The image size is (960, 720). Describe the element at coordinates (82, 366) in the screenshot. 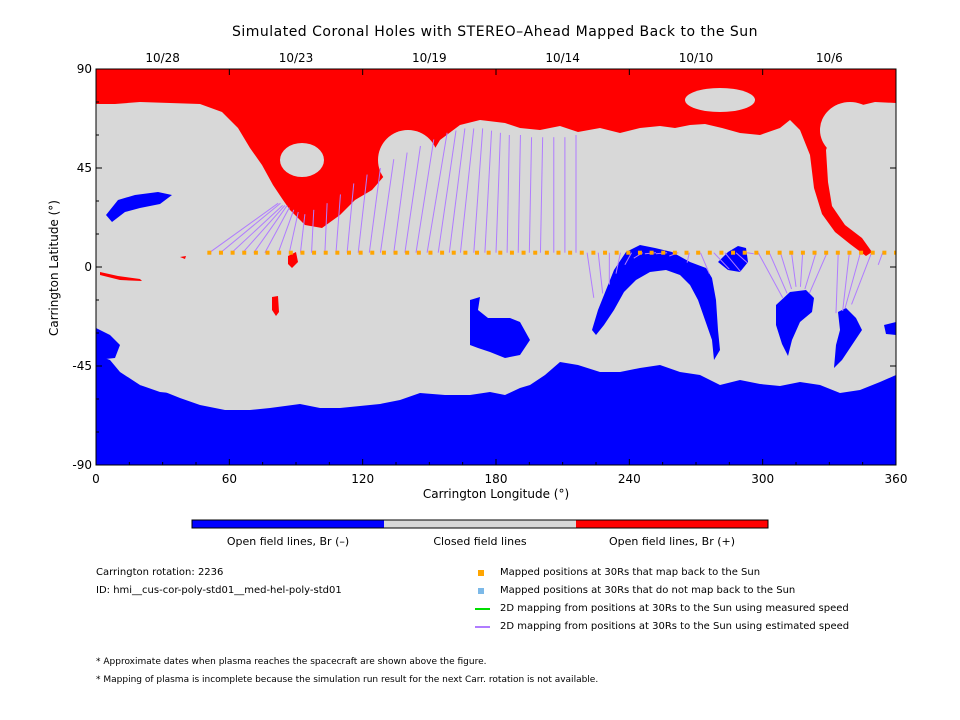

I see `y-tick-label-3: -45` at that location.